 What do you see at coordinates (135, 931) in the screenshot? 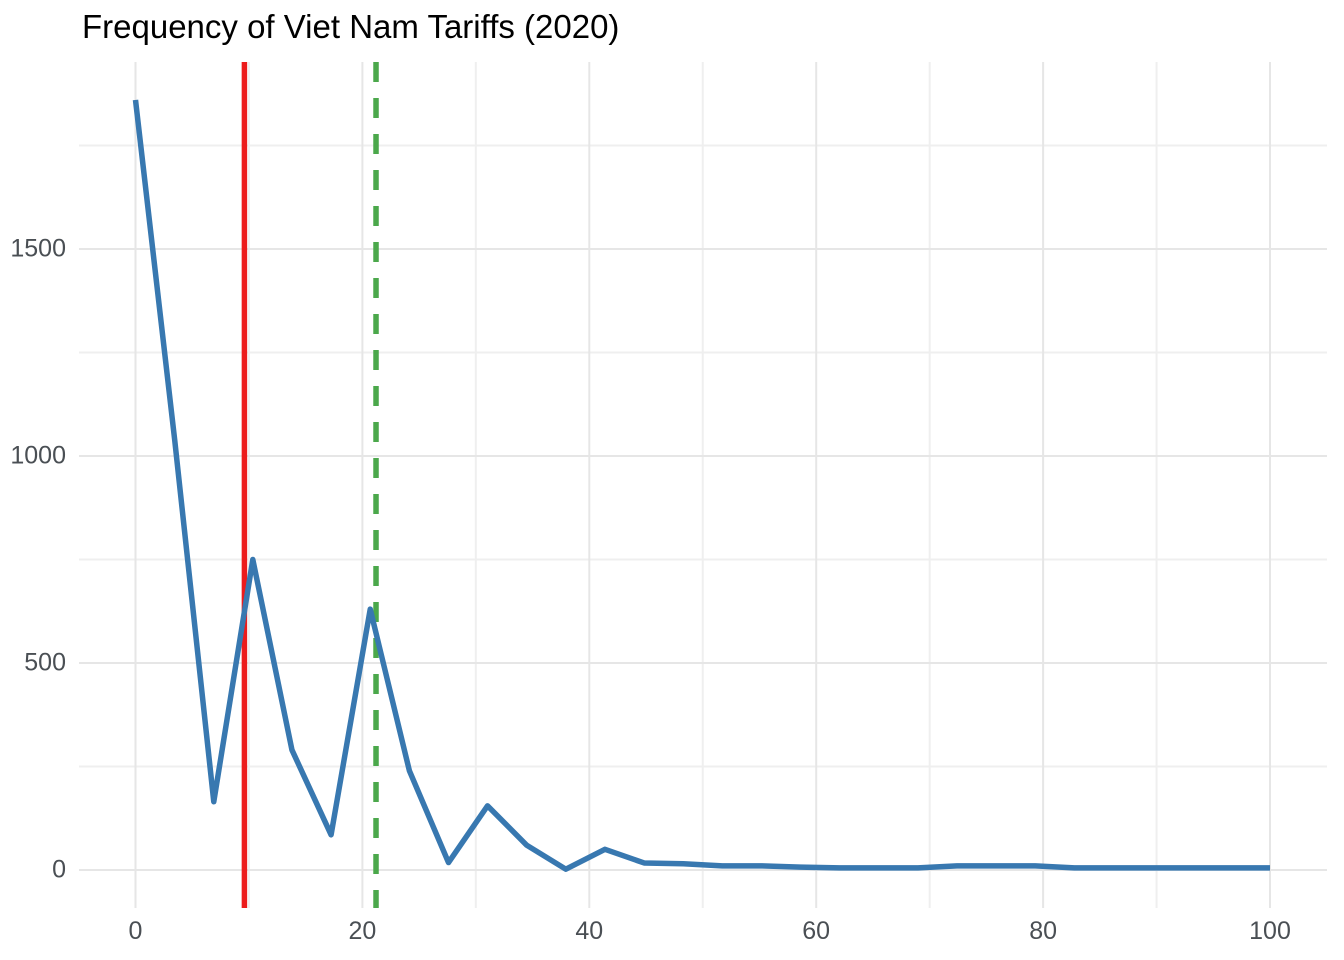
I see `x-axis-tick-label: 0` at bounding box center [135, 931].